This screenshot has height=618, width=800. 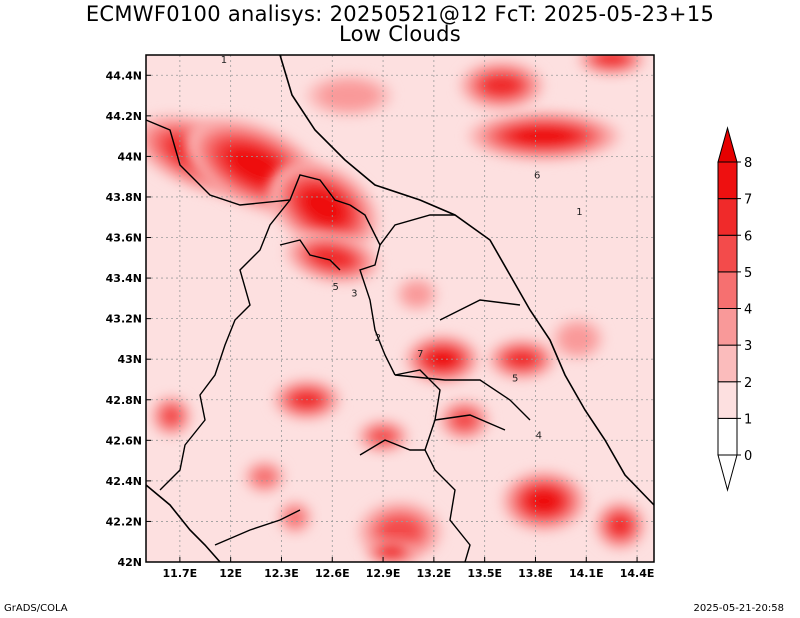 I want to click on footer-credit: GrADS/COLA, so click(x=36, y=608).